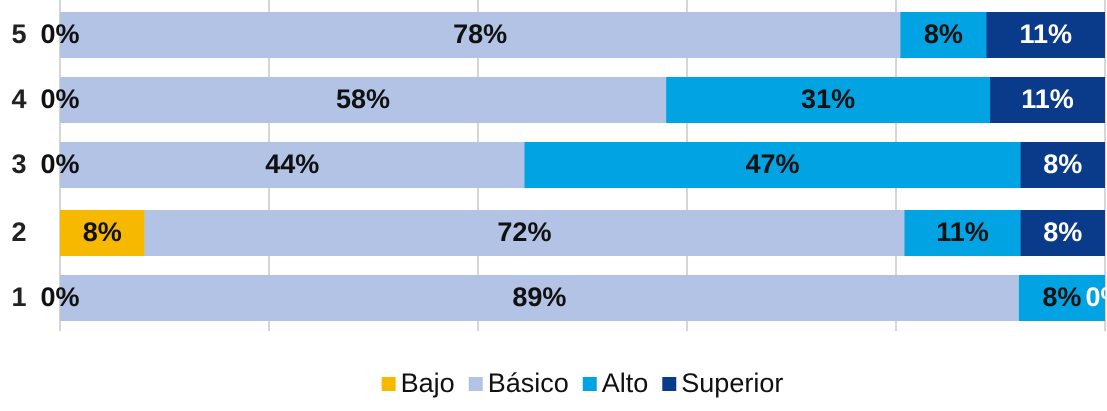 Image resolution: width=1107 pixels, height=411 pixels. I want to click on value-label: 44%, so click(292, 164).